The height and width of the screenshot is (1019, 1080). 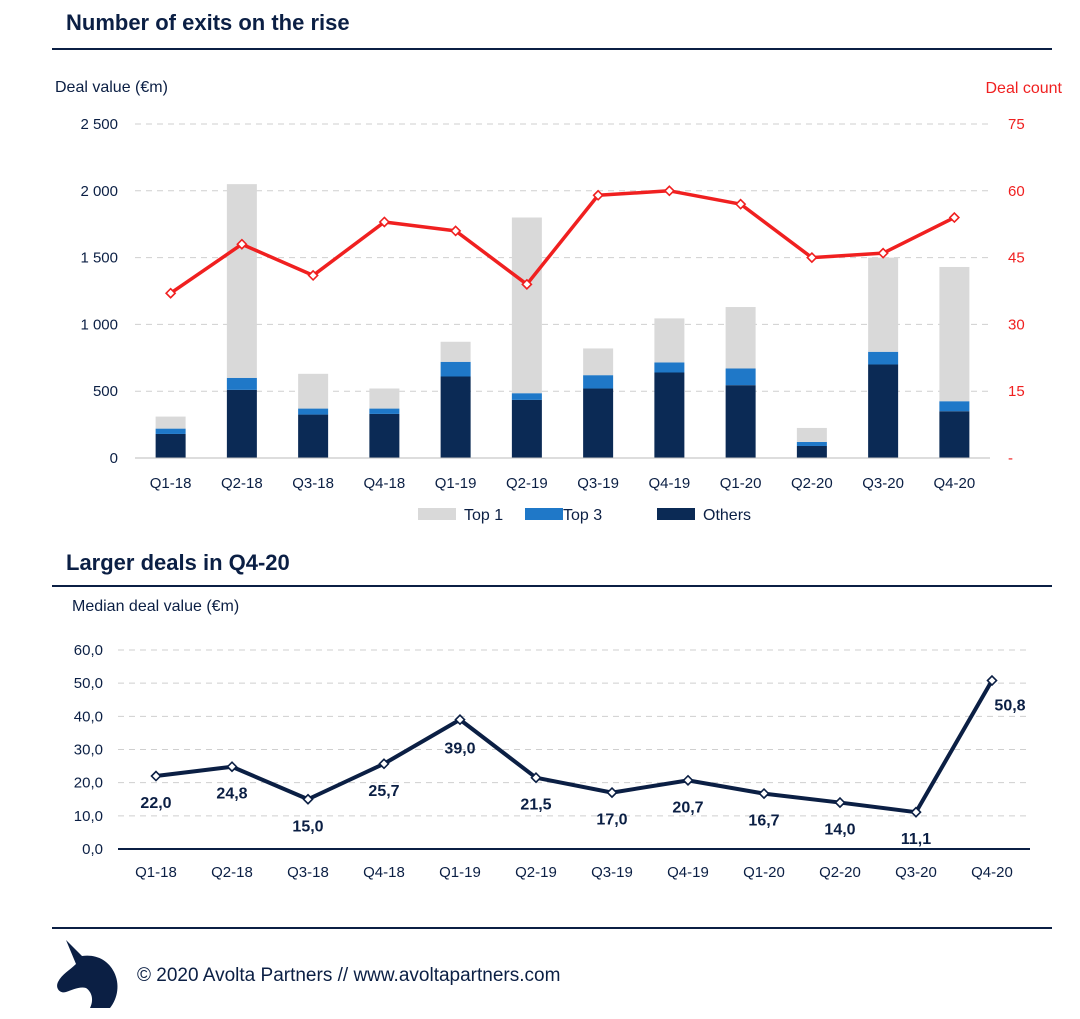 What do you see at coordinates (88, 750) in the screenshot?
I see `y-tick-label: 30,0` at bounding box center [88, 750].